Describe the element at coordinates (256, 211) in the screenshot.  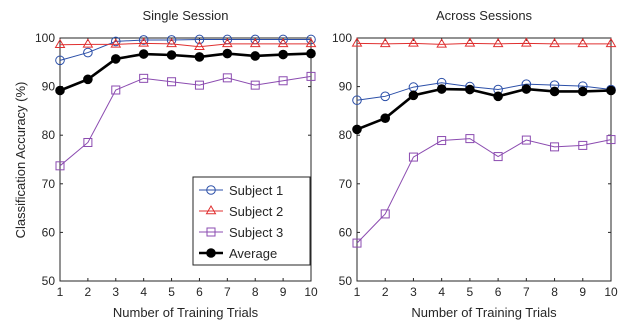
I see `legend-label: Subject 2` at that location.